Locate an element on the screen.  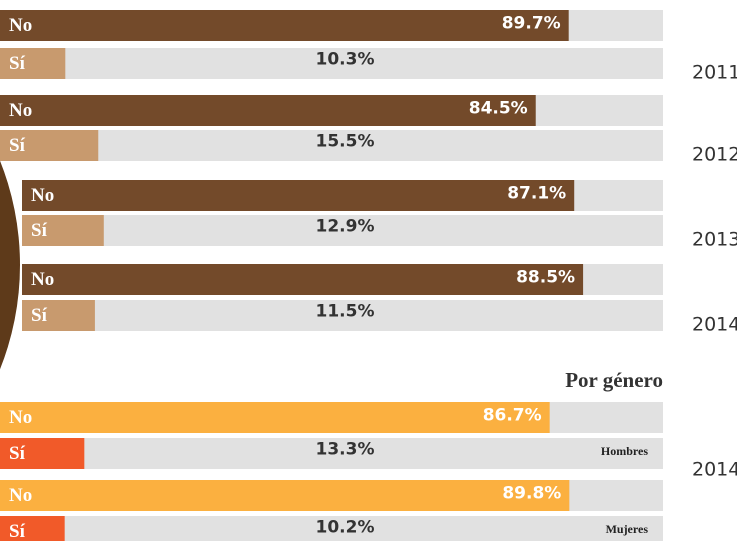
decor-circle is located at coordinates (10, 265).